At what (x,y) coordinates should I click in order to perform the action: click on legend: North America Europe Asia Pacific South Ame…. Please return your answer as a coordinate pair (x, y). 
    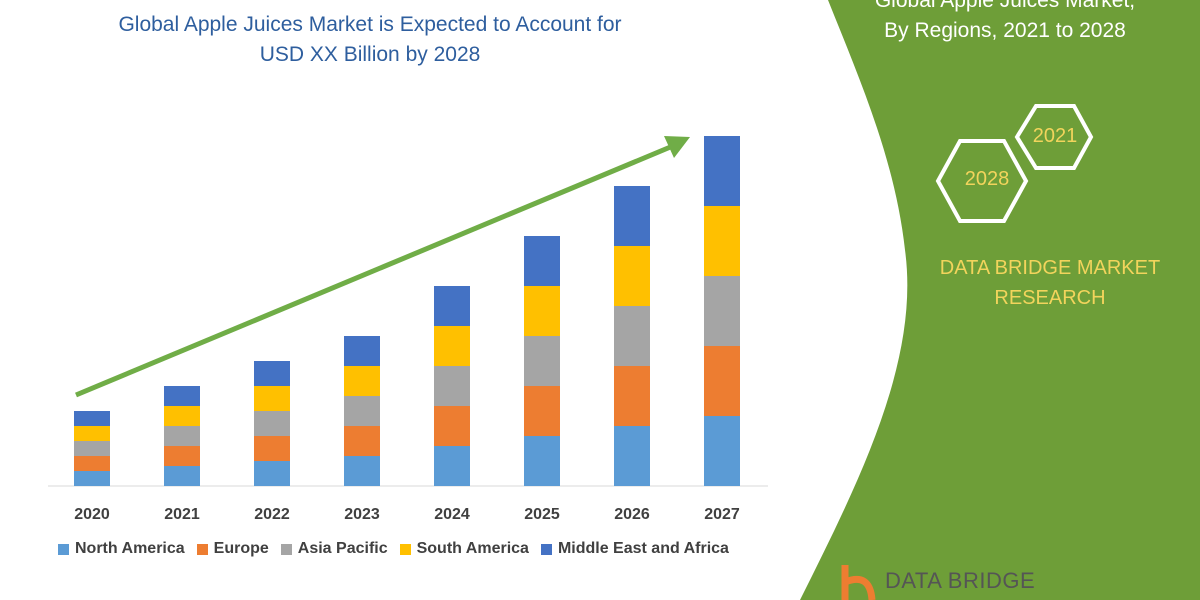
    Looking at the image, I should click on (393, 549).